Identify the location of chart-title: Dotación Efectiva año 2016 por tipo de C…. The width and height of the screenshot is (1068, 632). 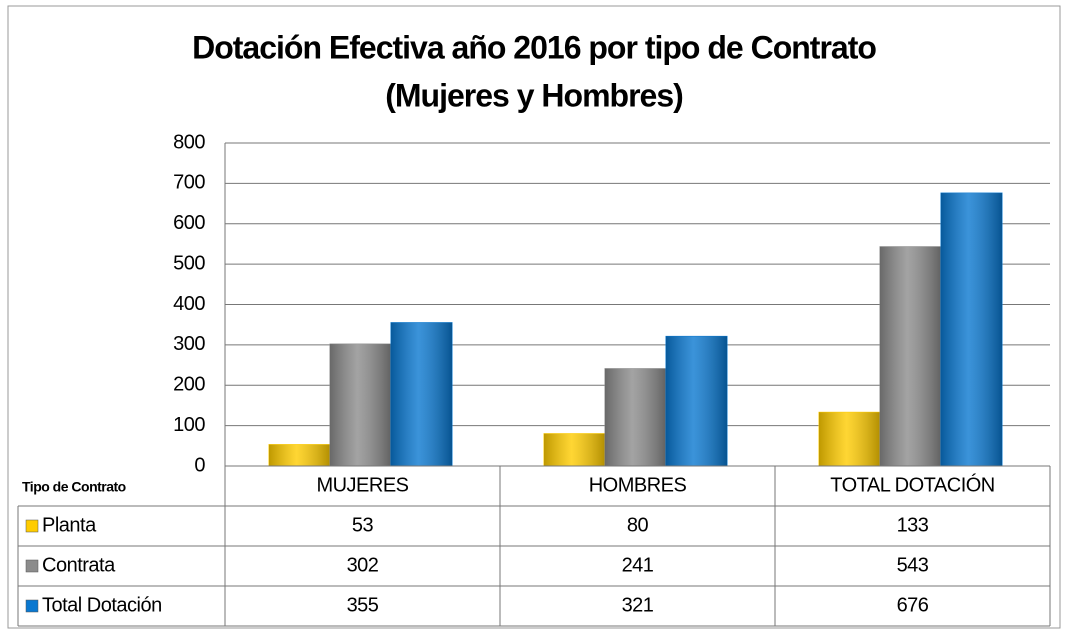
(534, 47).